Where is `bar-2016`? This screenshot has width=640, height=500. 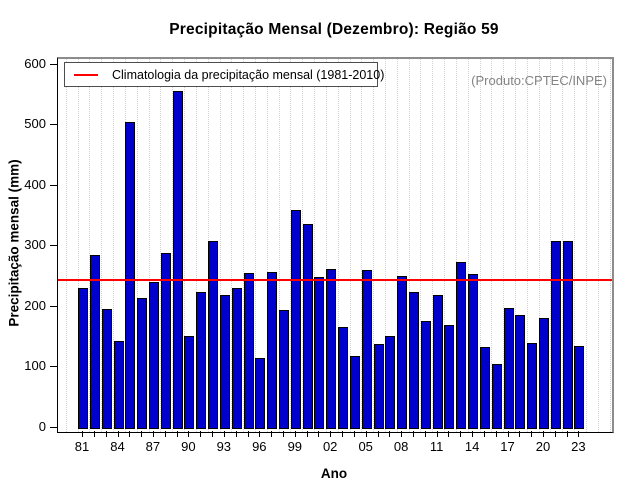
bar-2016 is located at coordinates (496, 396).